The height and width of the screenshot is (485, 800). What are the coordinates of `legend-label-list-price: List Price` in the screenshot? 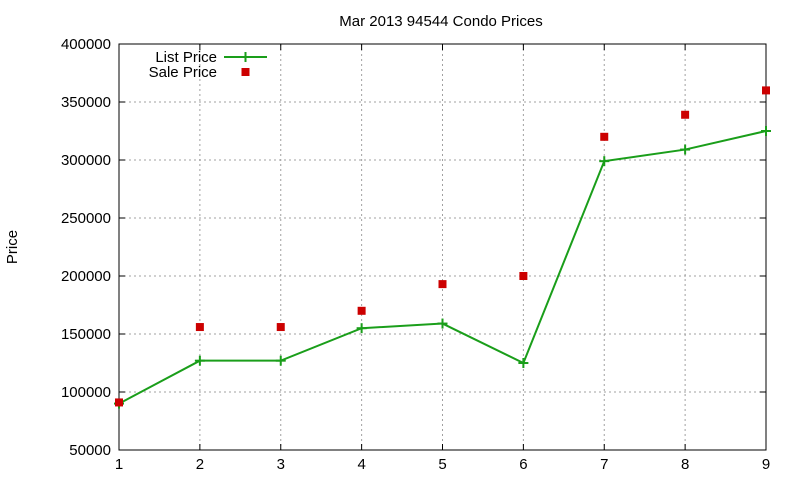 It's located at (186, 57).